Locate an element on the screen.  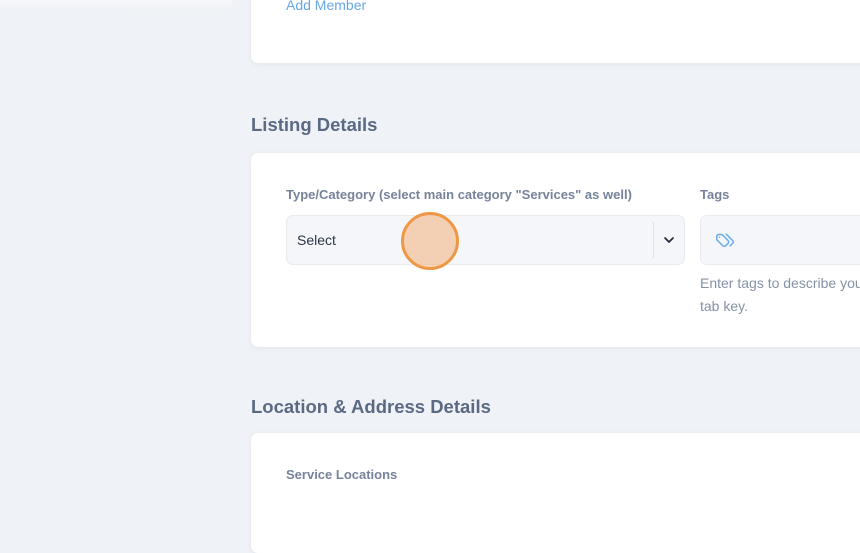
scrolled-card-remnant is located at coordinates (116, 6).